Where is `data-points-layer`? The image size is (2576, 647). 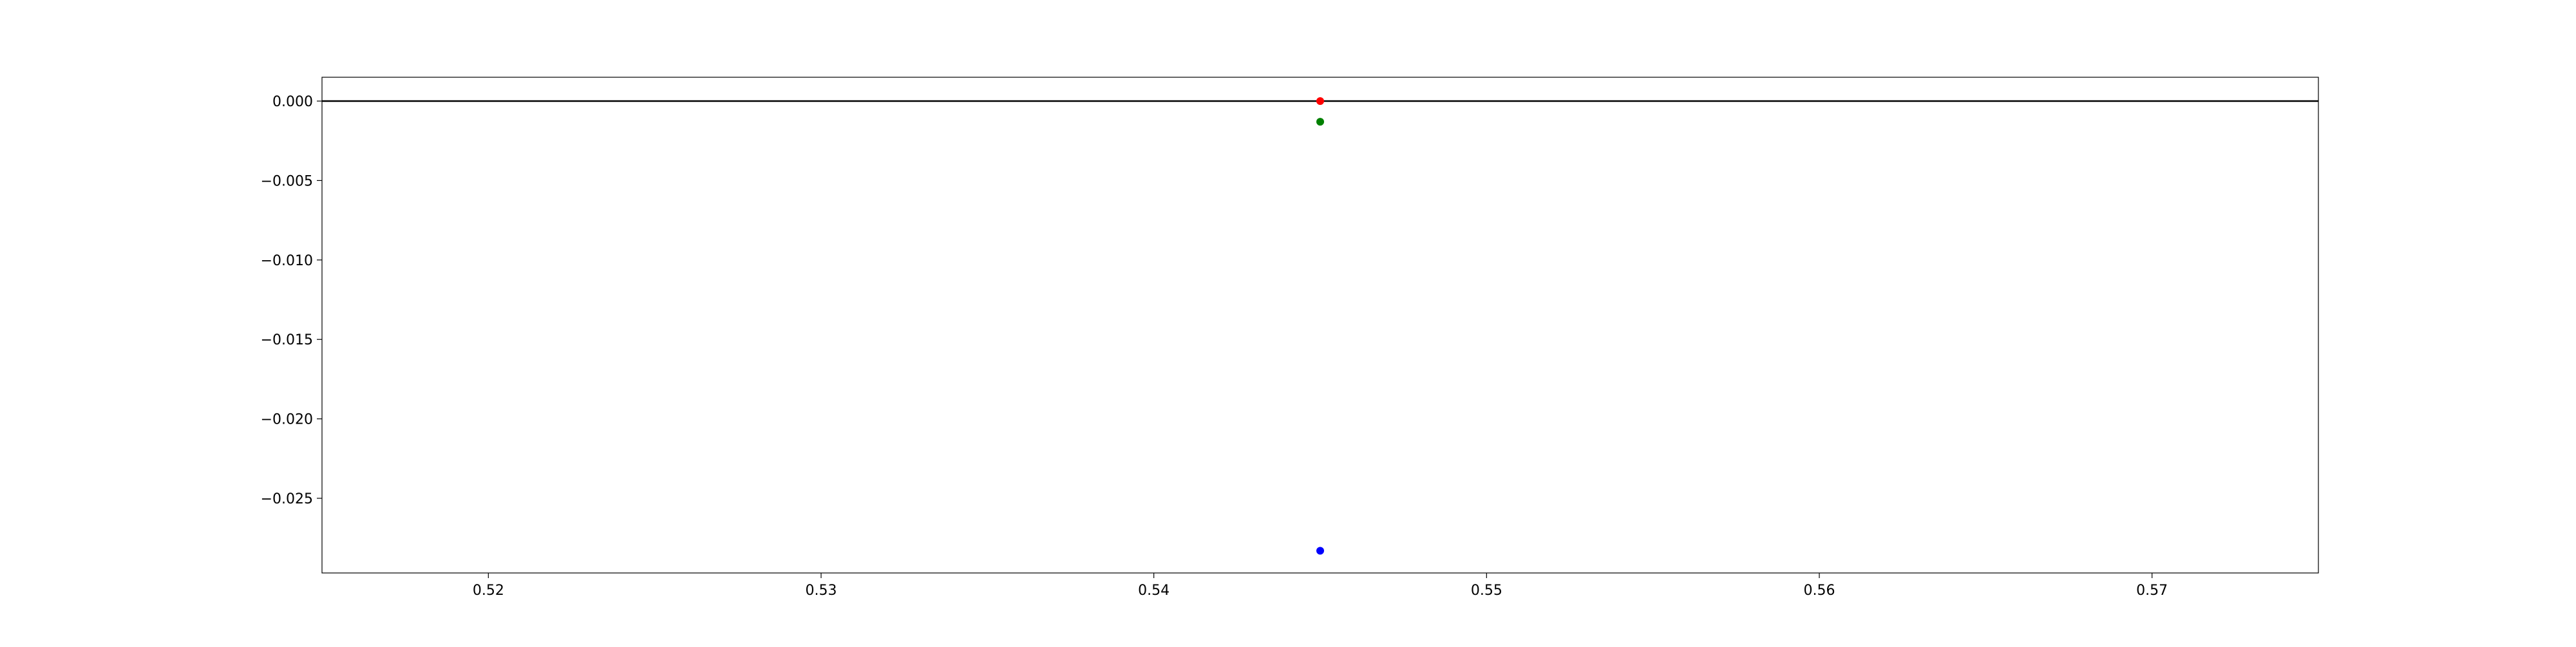 data-points-layer is located at coordinates (1320, 326).